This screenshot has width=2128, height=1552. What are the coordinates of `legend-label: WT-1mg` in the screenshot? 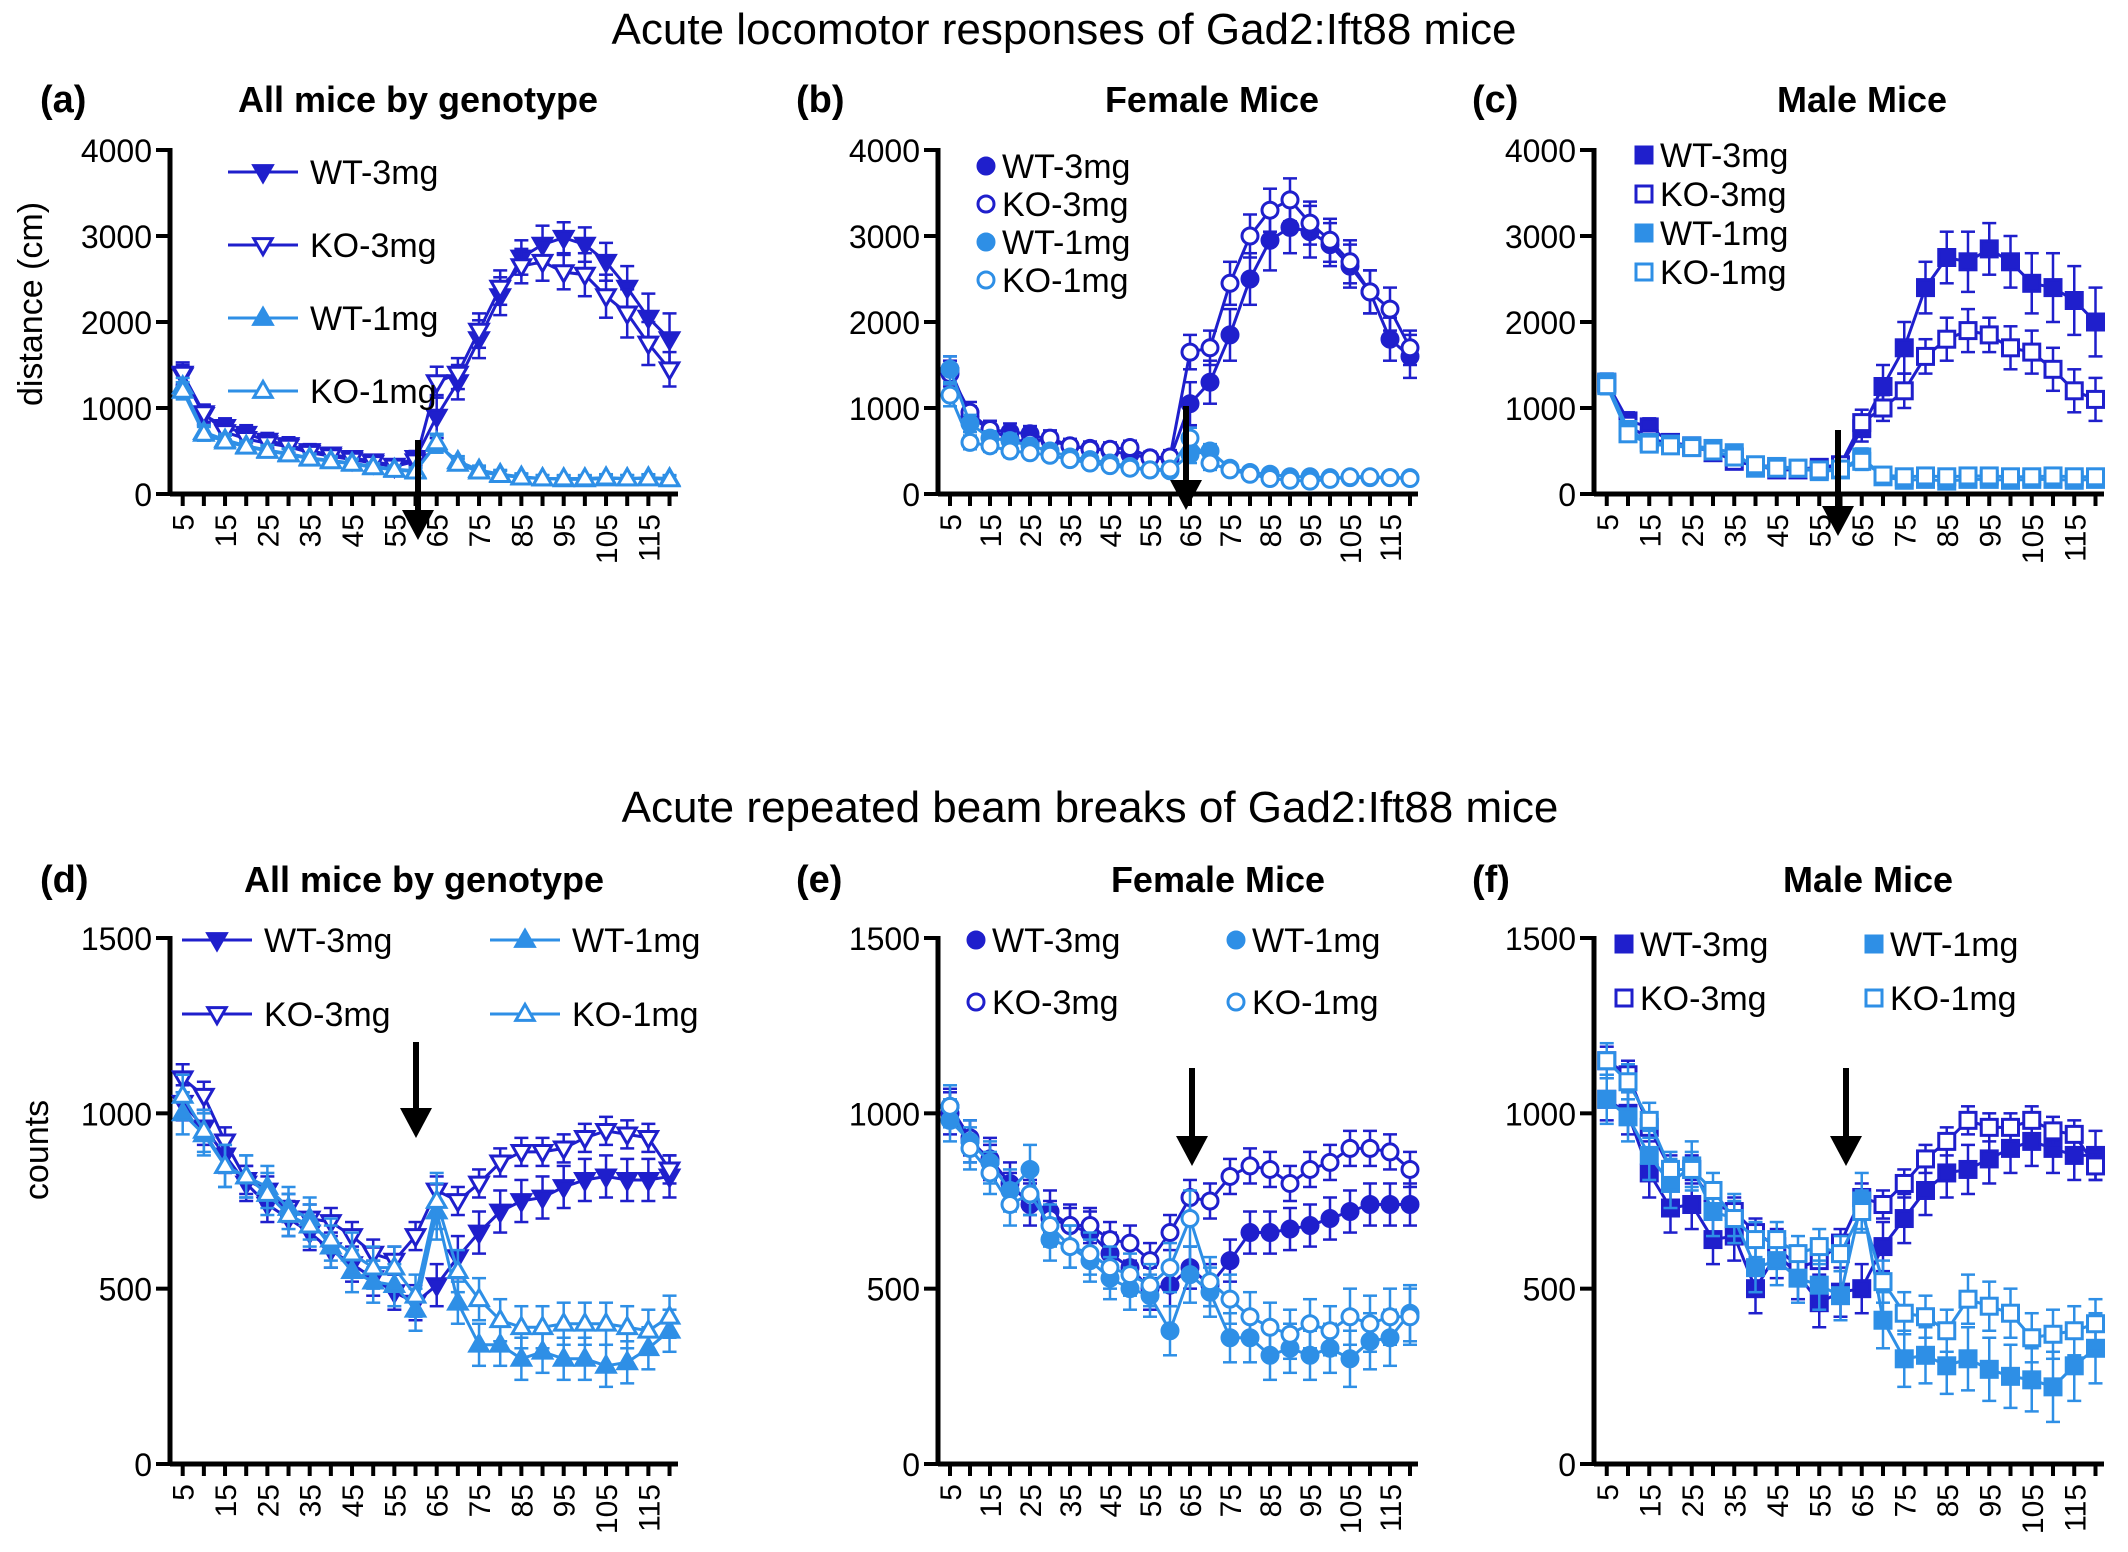 It's located at (374, 319).